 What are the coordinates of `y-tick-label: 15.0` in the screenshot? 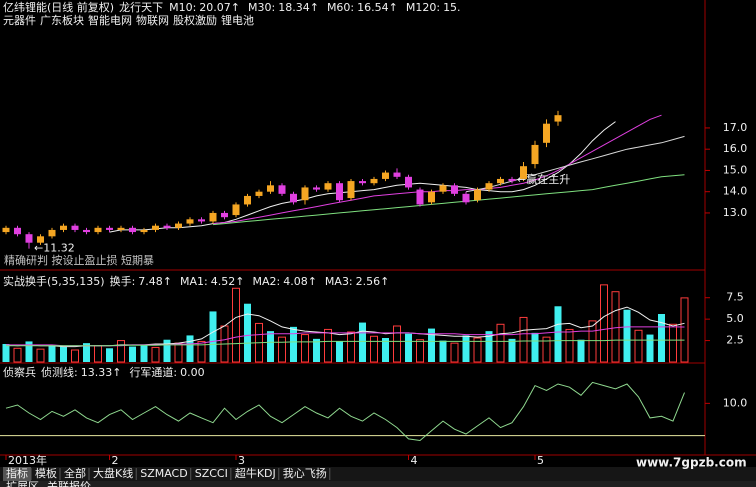 It's located at (735, 169).